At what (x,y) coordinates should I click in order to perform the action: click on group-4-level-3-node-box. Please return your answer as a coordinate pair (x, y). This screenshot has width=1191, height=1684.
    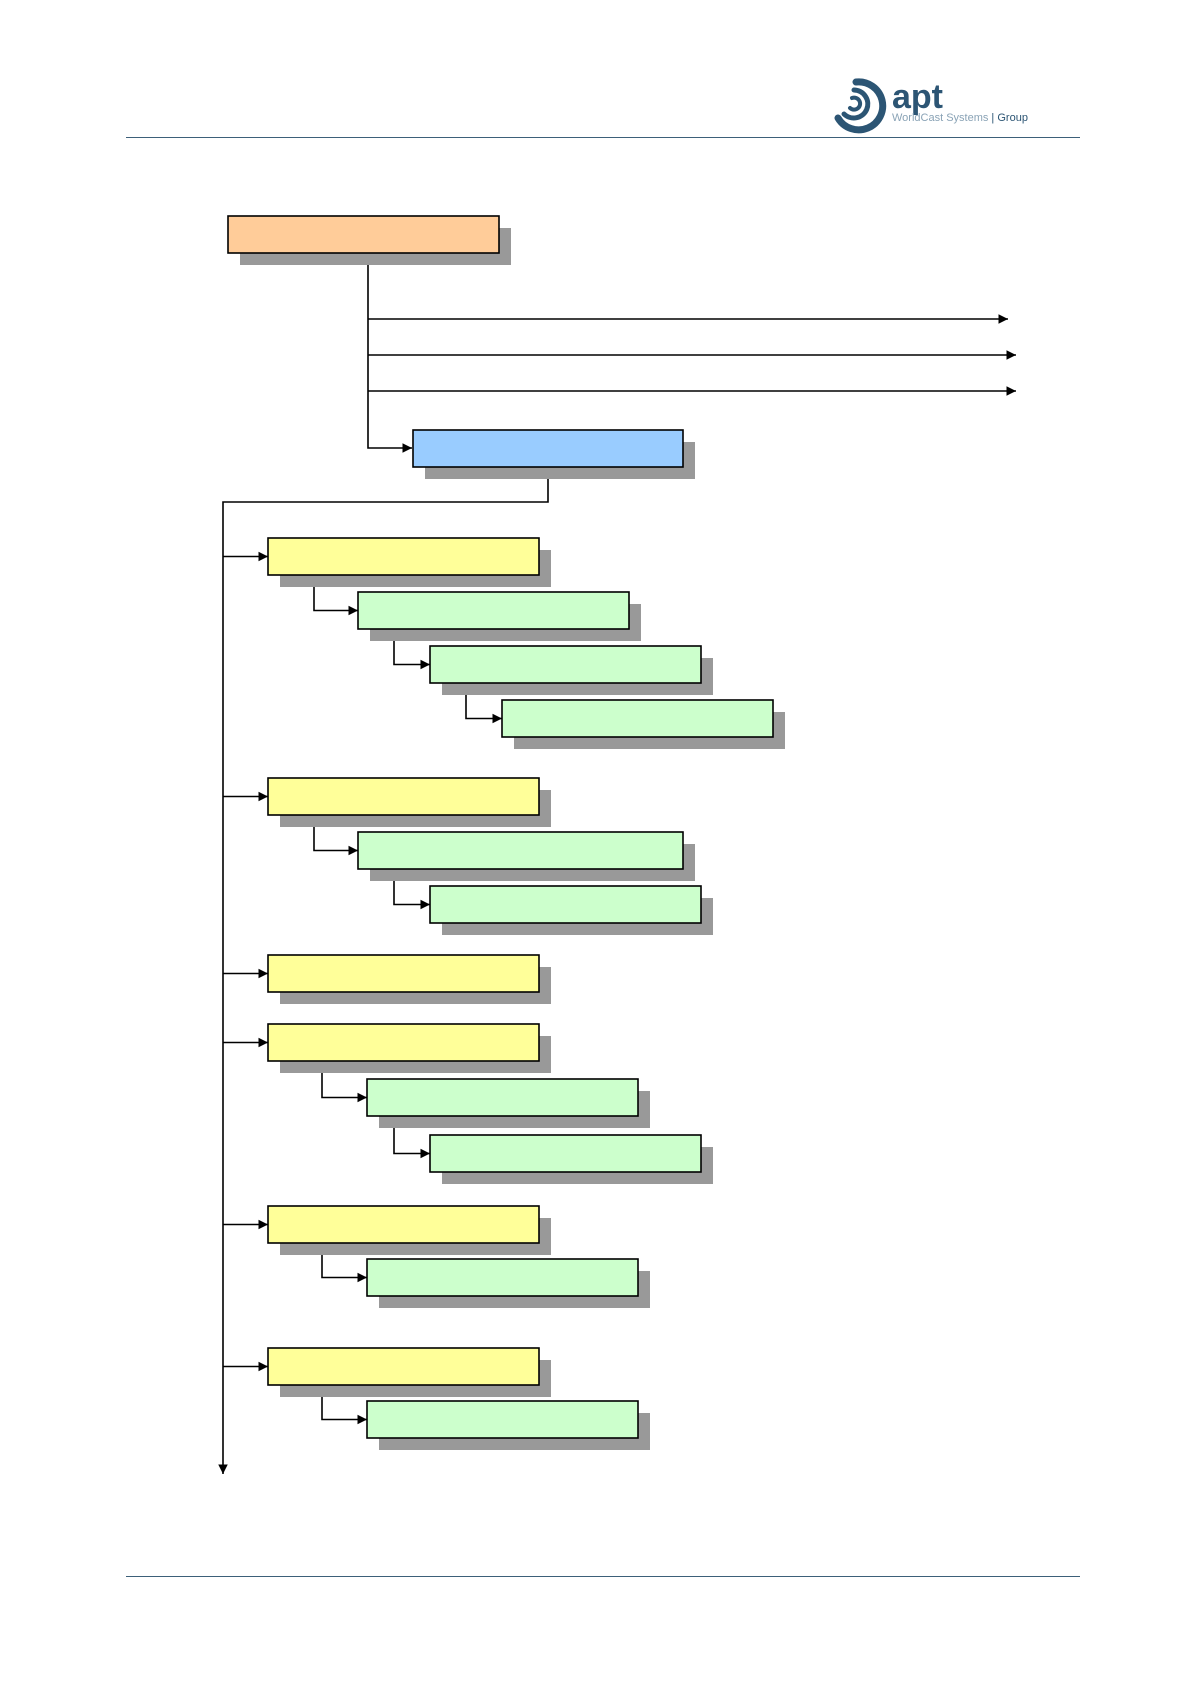
    Looking at the image, I should click on (565, 1153).